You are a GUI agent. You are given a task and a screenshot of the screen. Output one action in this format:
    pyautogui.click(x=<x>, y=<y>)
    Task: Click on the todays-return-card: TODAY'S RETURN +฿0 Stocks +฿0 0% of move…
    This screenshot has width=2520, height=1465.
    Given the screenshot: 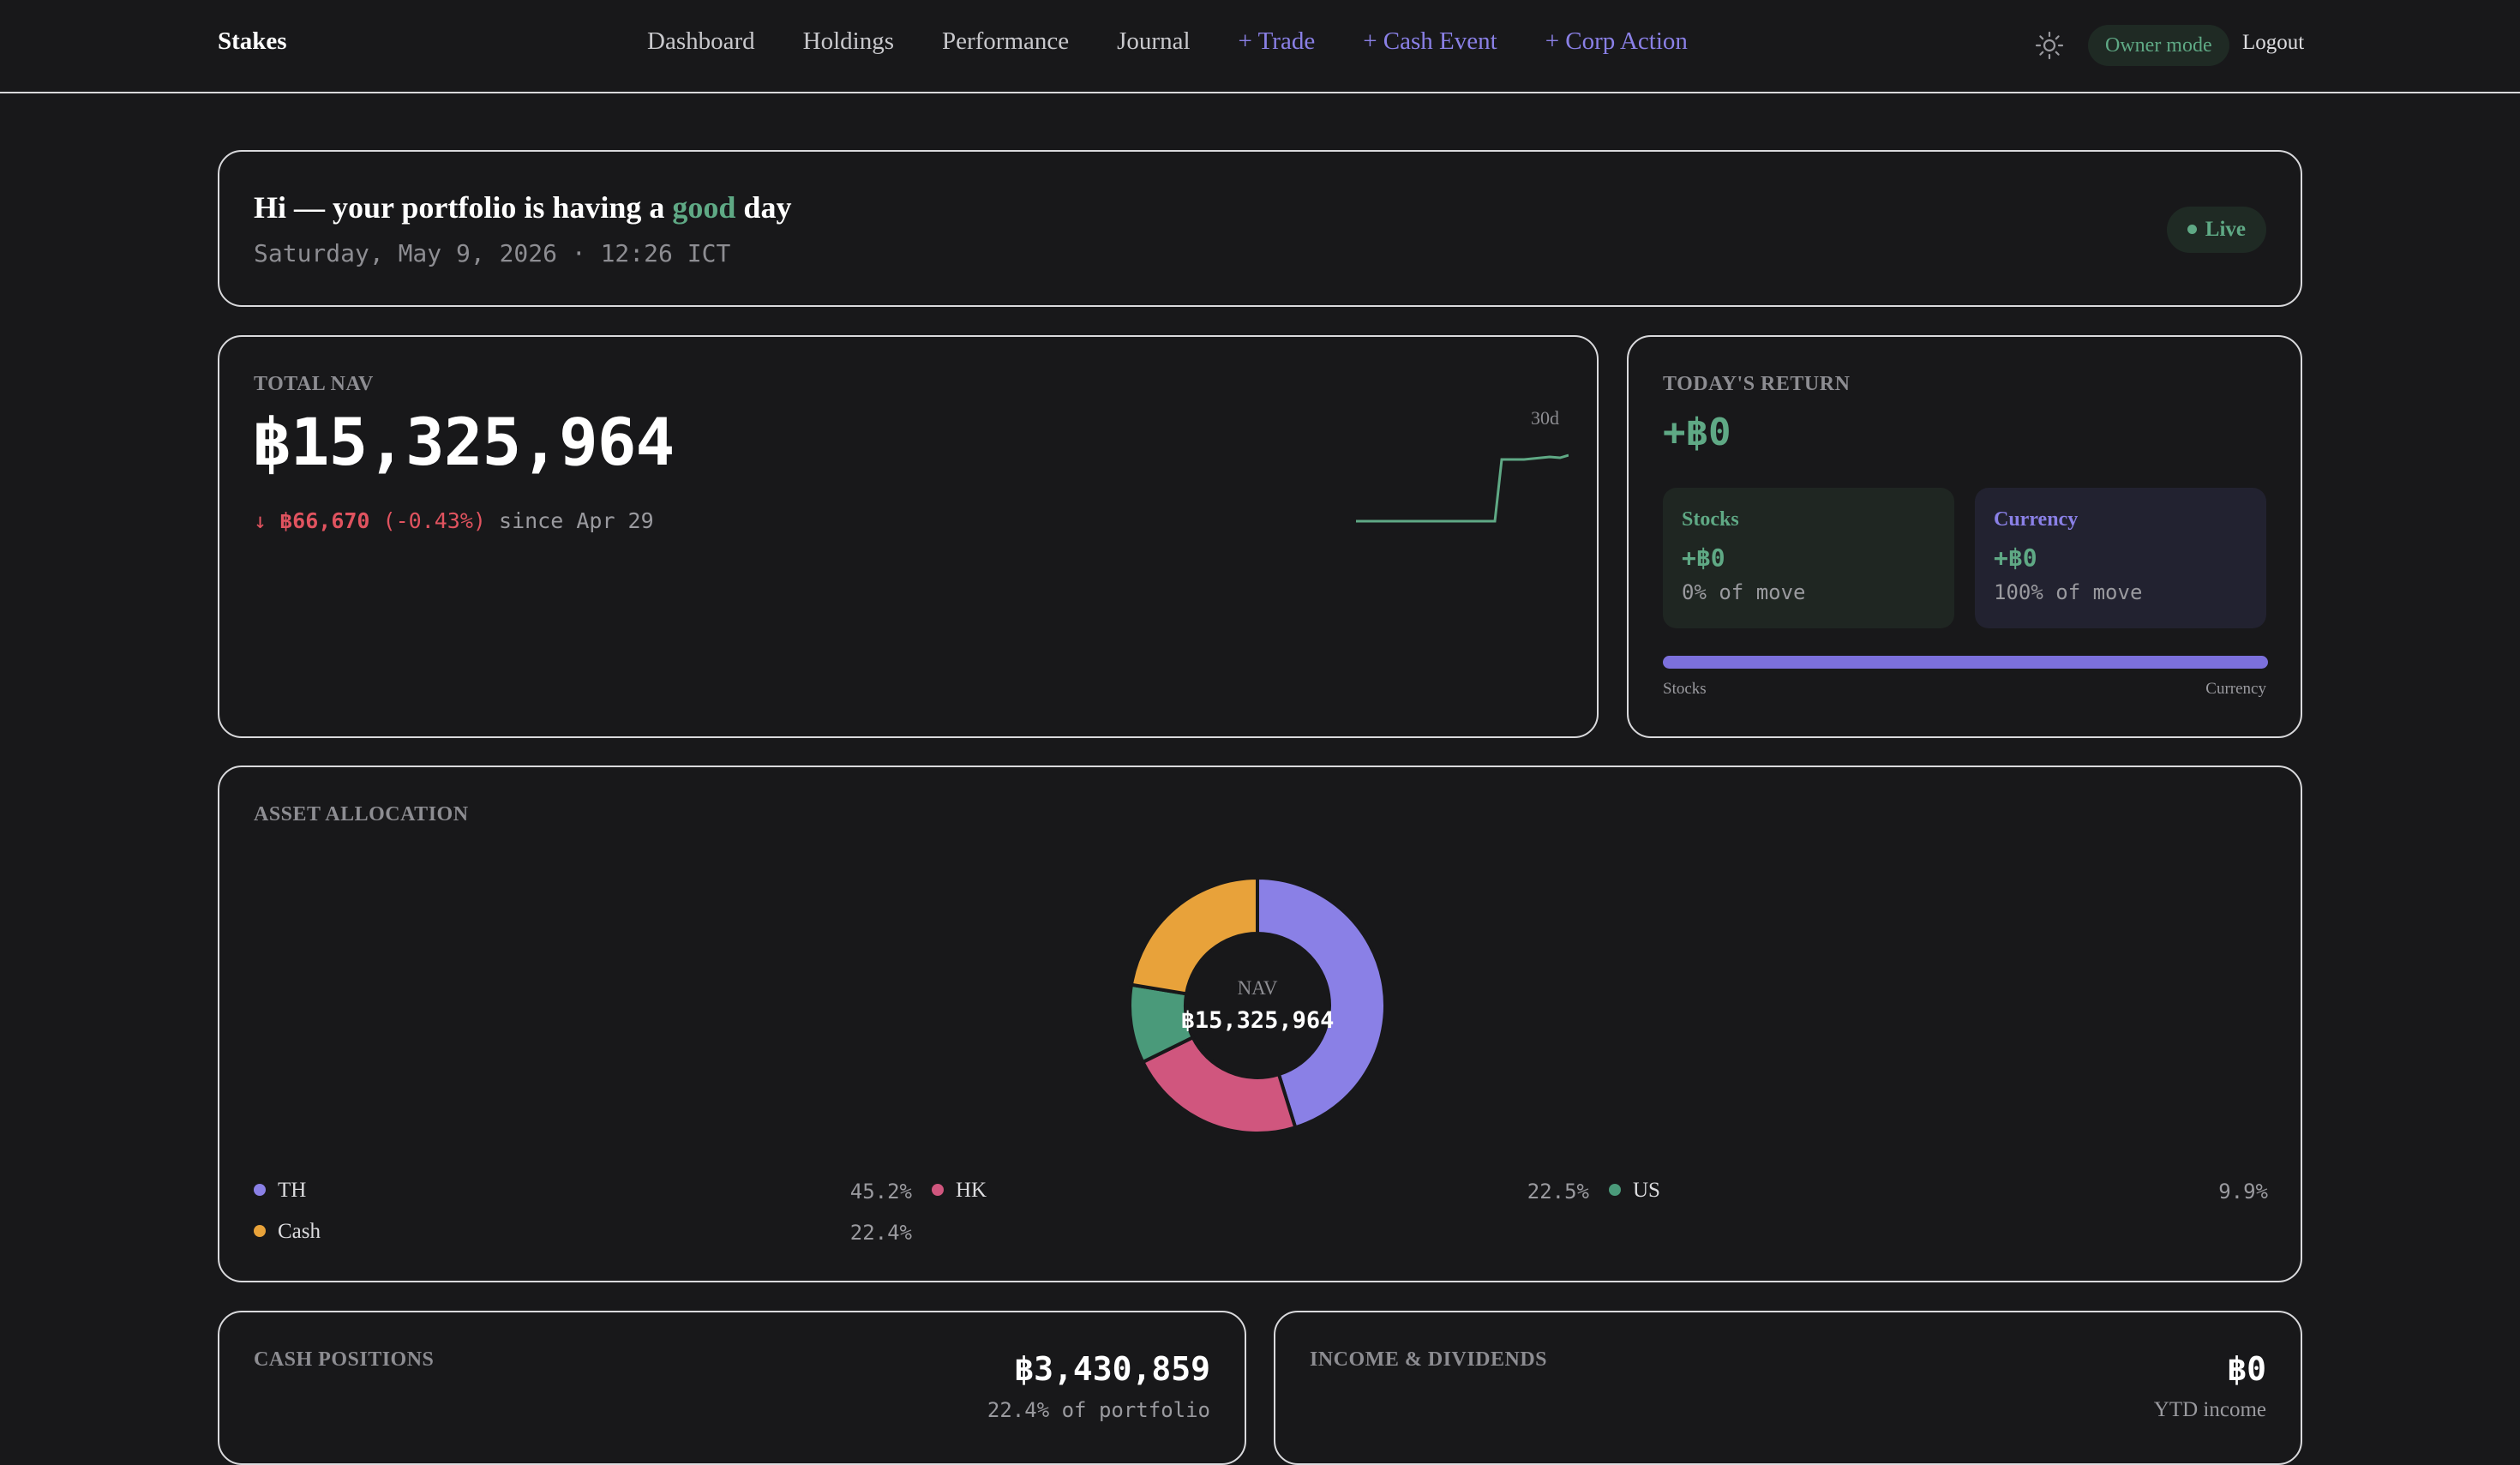 What is the action you would take?
    pyautogui.click(x=1965, y=536)
    